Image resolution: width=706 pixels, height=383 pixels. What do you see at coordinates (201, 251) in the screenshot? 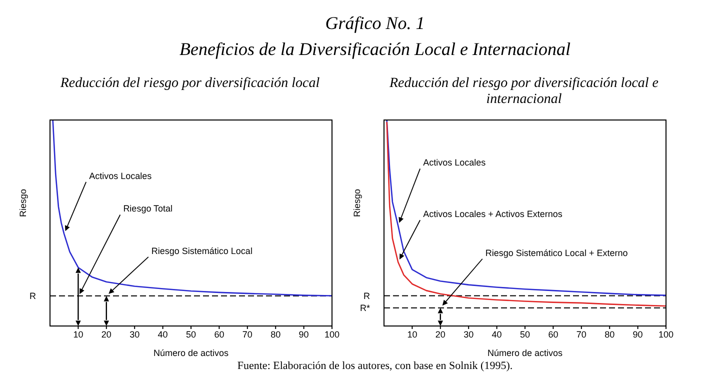
I see `annotation: Riesgo Sistemático Local` at bounding box center [201, 251].